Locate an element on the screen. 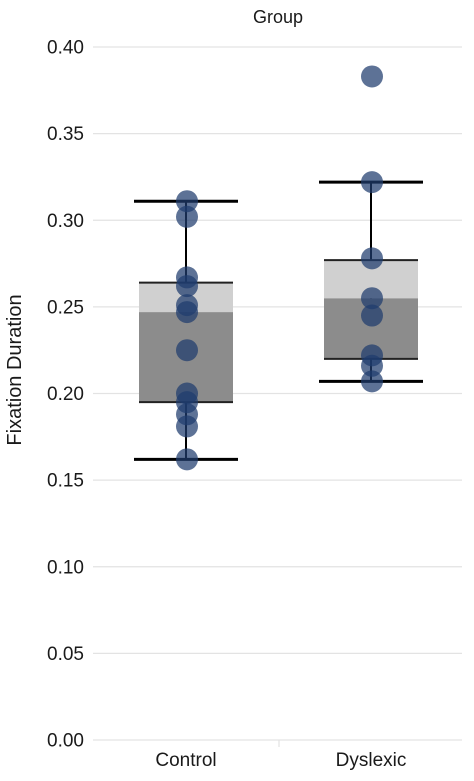 This screenshot has width=474, height=781. y-axis-ticks: 0.00 0.05 0.10 0.15 0.20 0.25 0.30 0.35 0.40 is located at coordinates (65, 395).